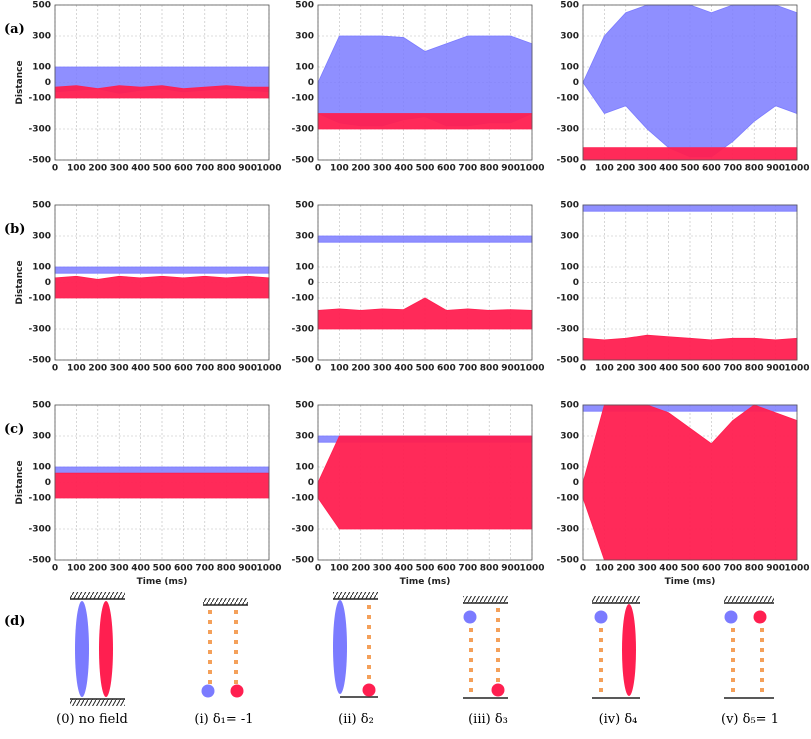  Describe the element at coordinates (754, 569) in the screenshot. I see `x-tick-label: 800` at that location.